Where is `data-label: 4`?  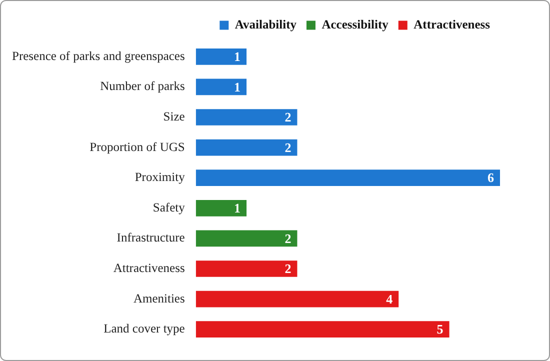
data-label: 4 is located at coordinates (390, 298).